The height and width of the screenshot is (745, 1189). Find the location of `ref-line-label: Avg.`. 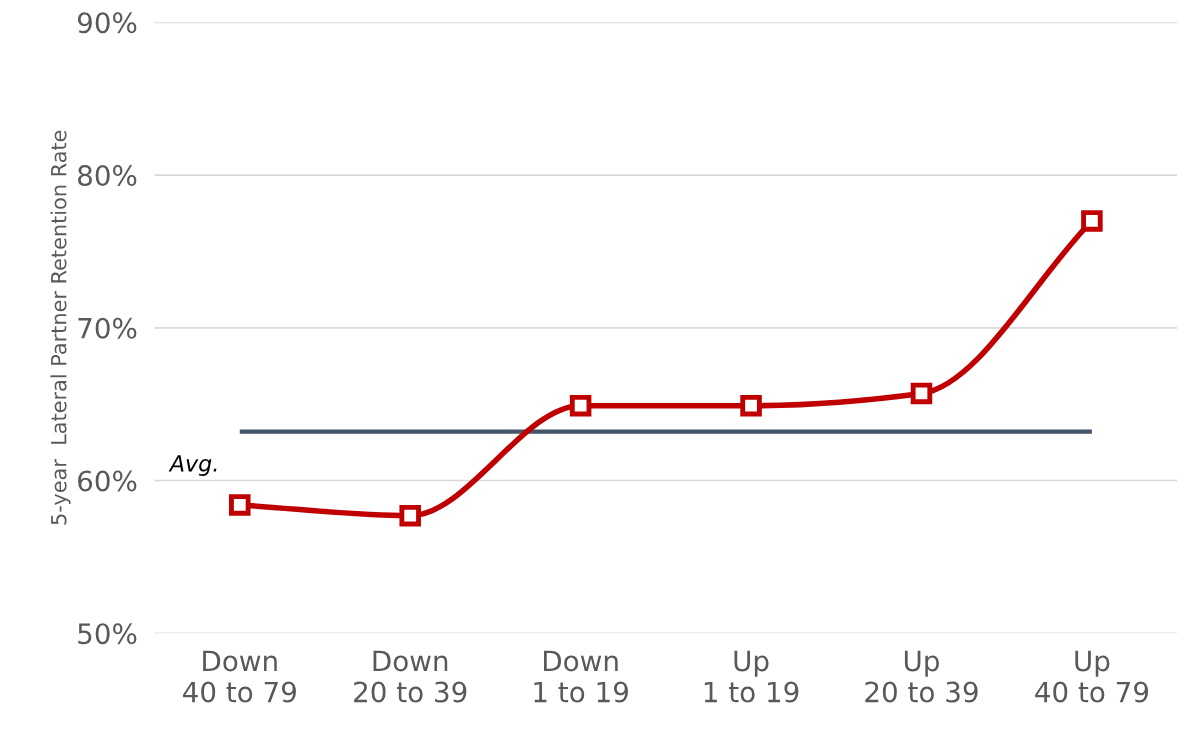

ref-line-label: Avg. is located at coordinates (192, 466).